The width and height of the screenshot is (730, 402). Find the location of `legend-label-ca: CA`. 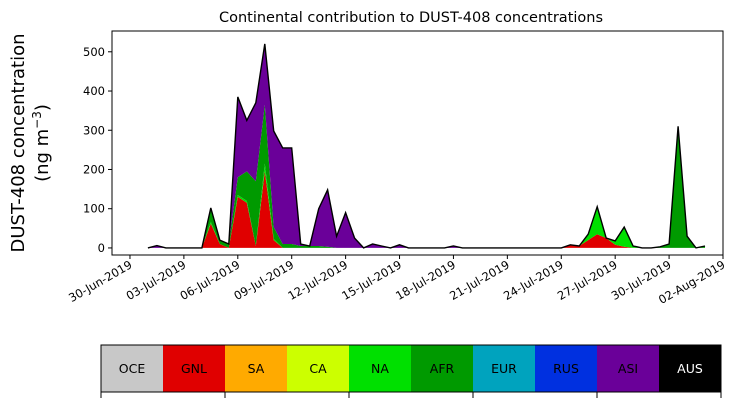

legend-label-ca: CA is located at coordinates (318, 368).